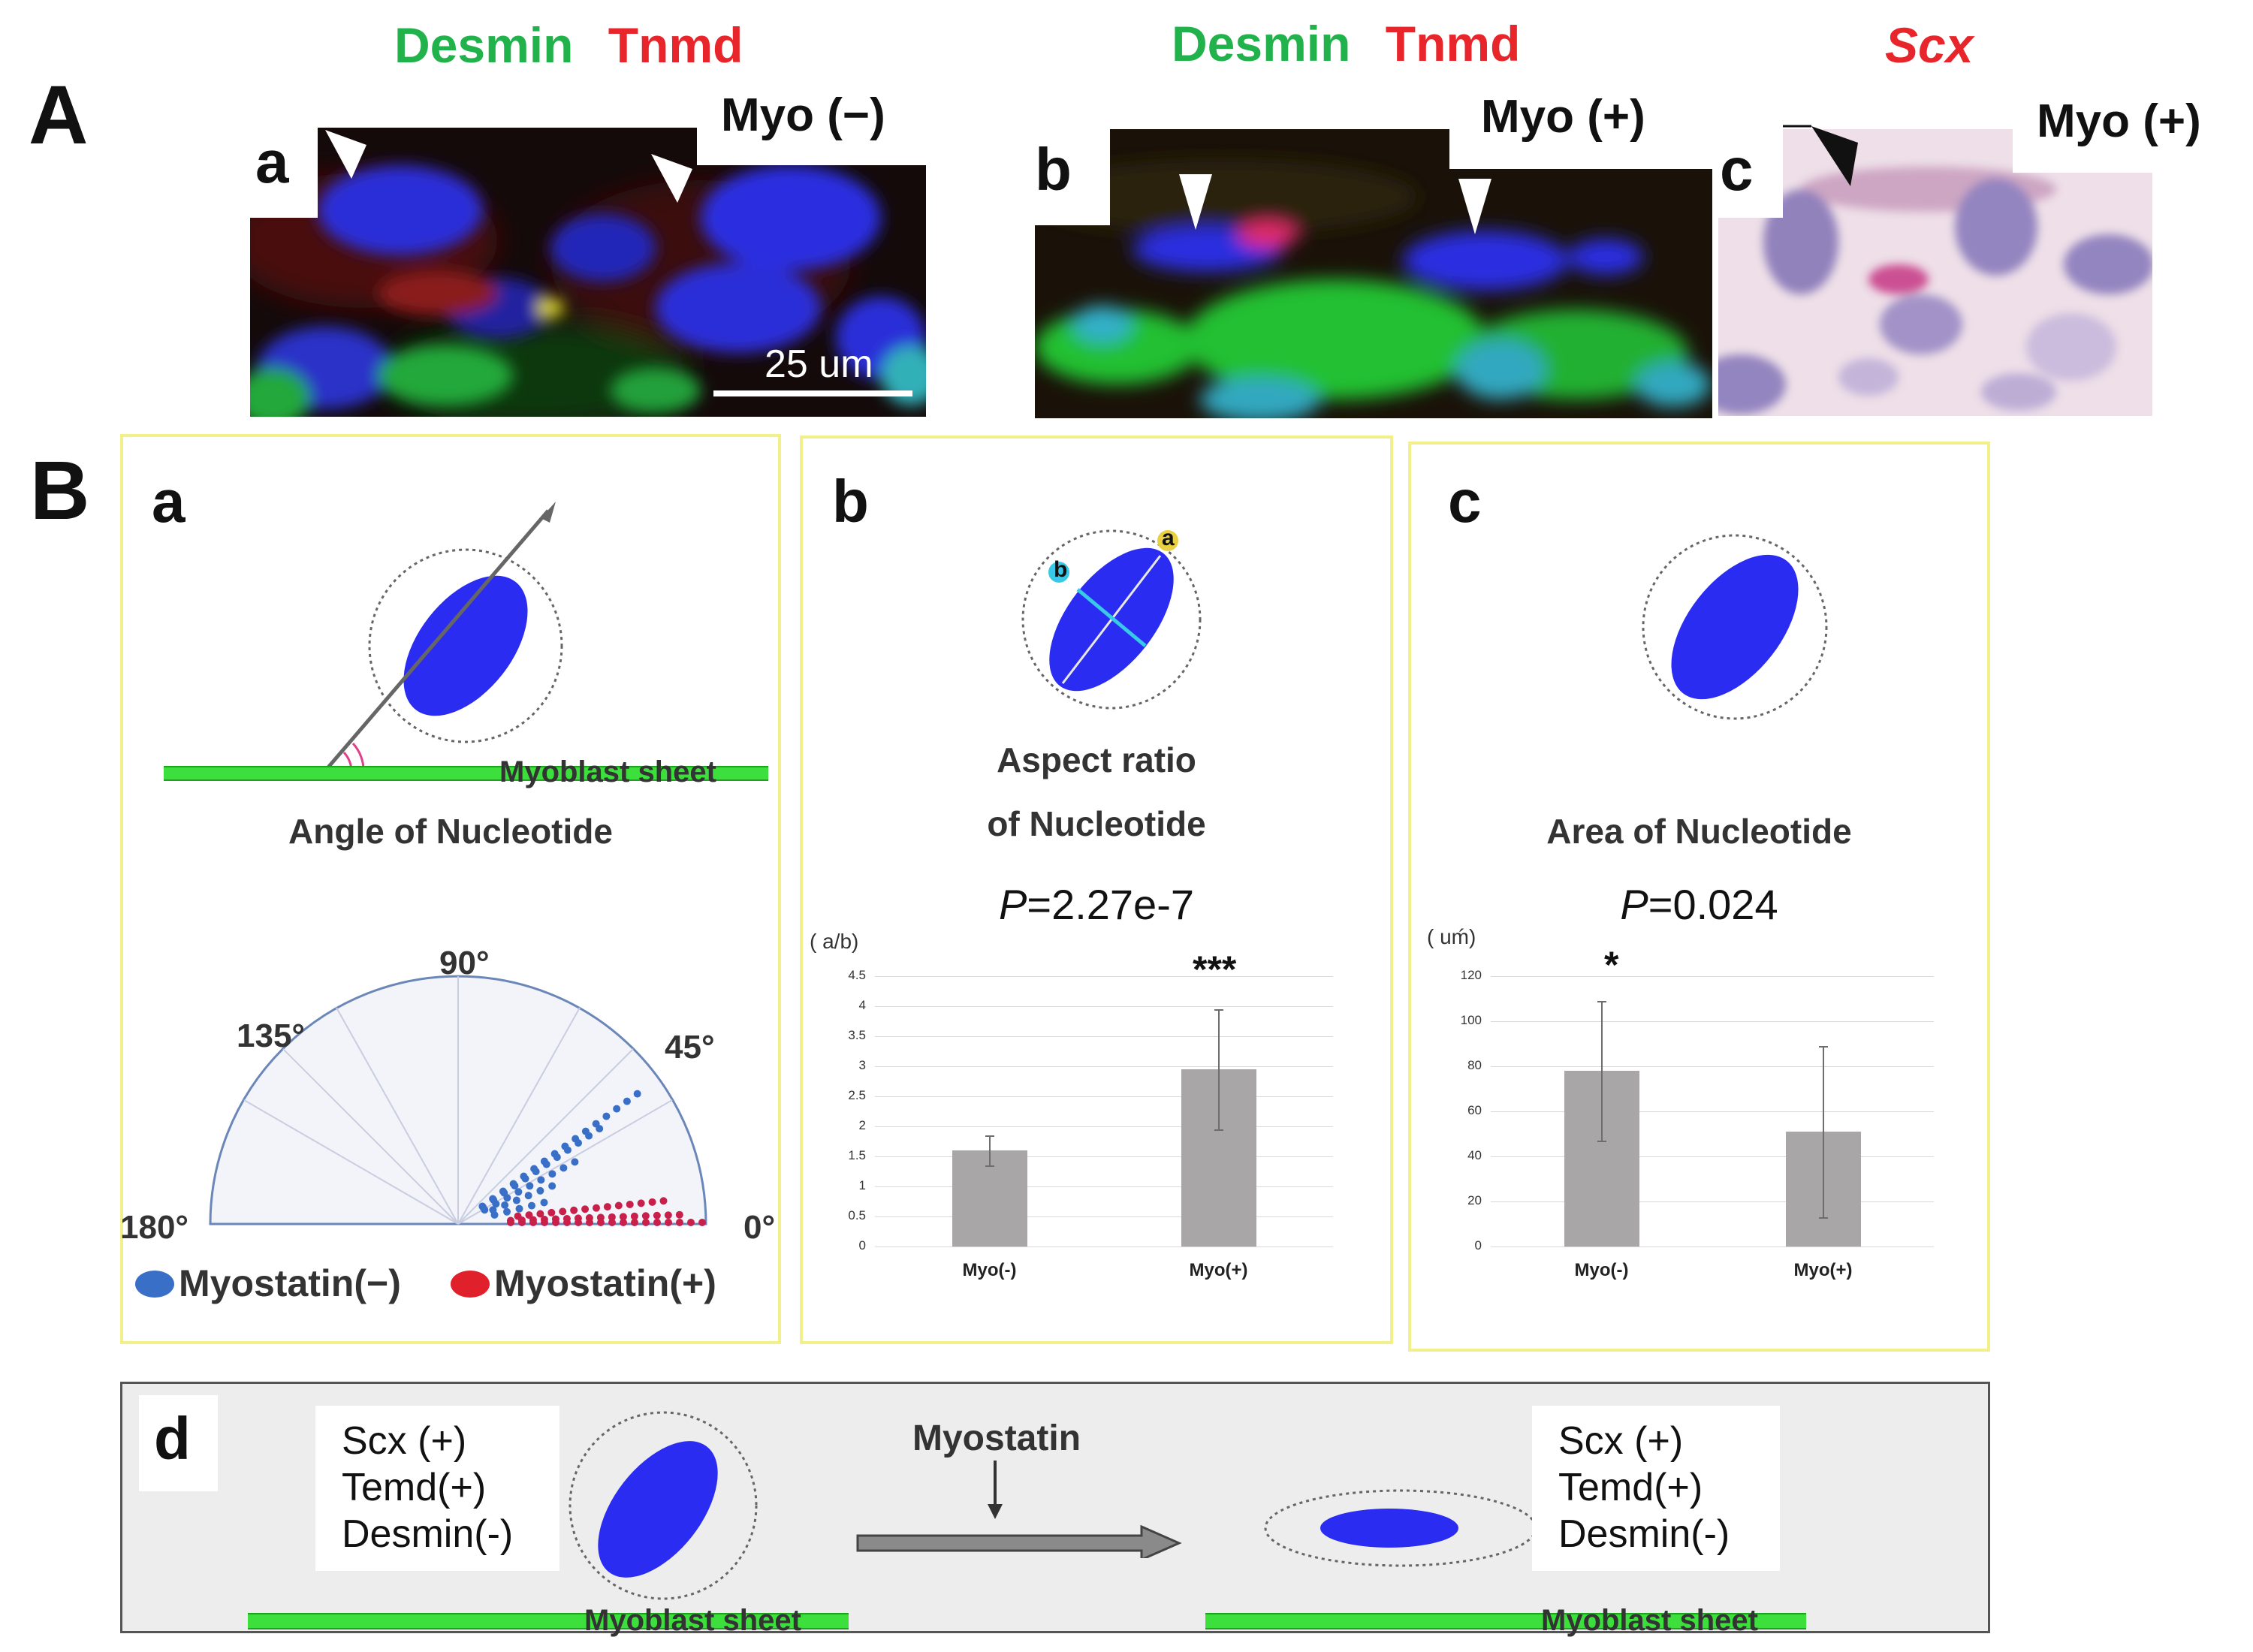 The width and height of the screenshot is (2253, 1652). I want to click on panel-a-sub-a: a, so click(272, 161).